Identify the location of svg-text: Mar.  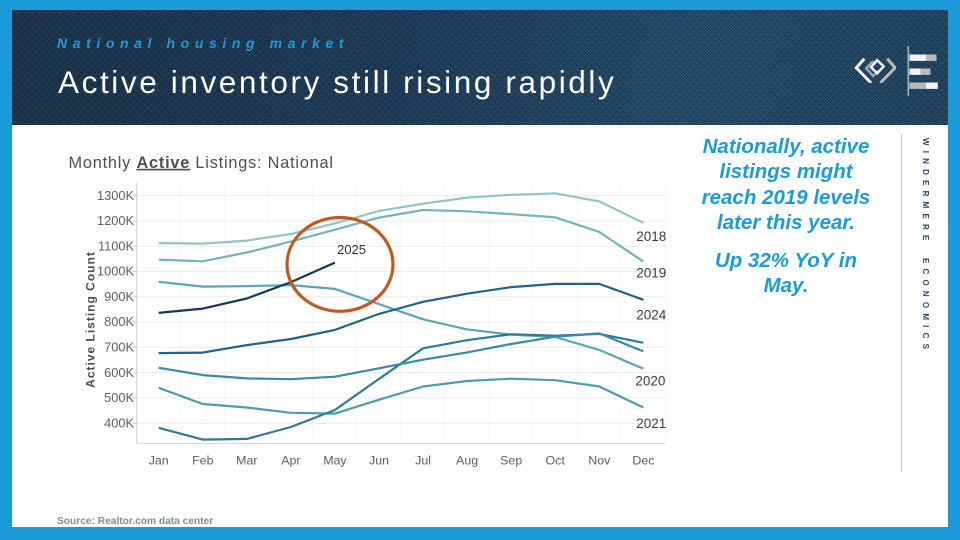
(246, 461).